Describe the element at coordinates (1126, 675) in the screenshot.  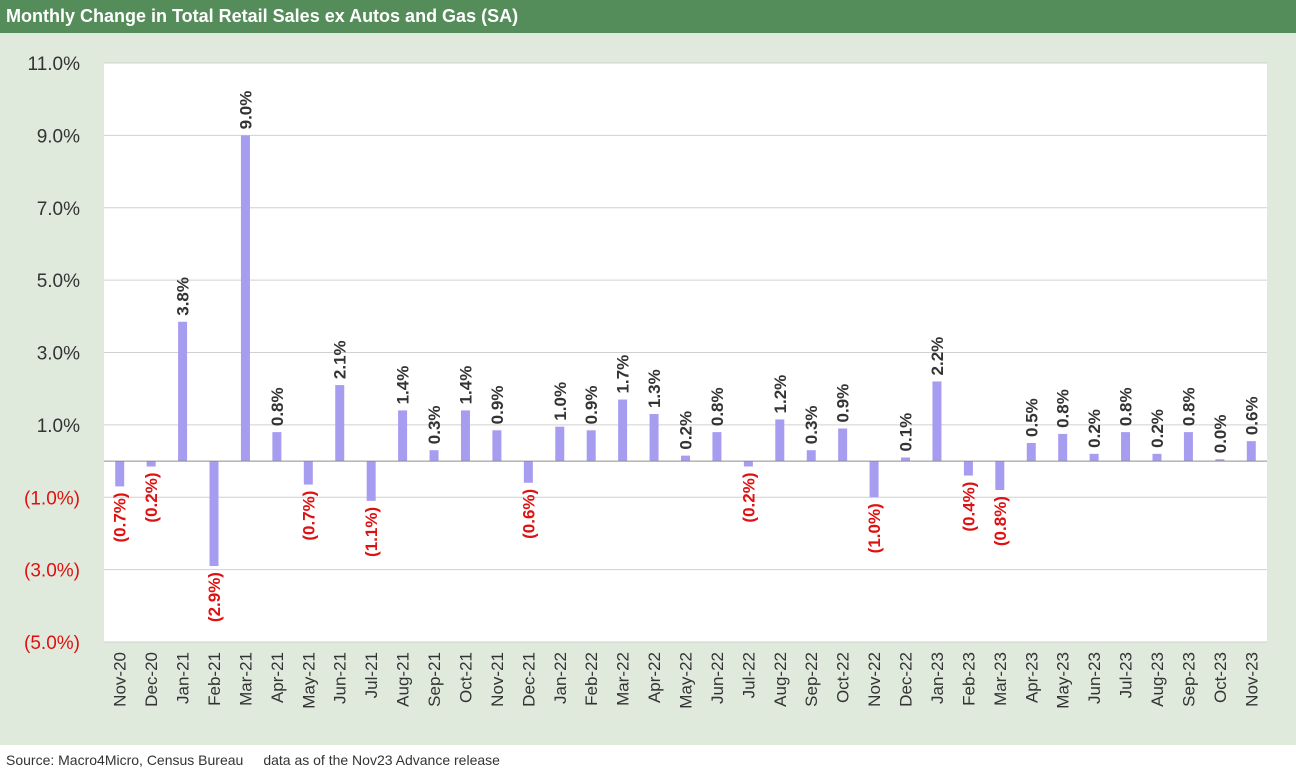
I see `x-tick-label: Jul-23` at that location.